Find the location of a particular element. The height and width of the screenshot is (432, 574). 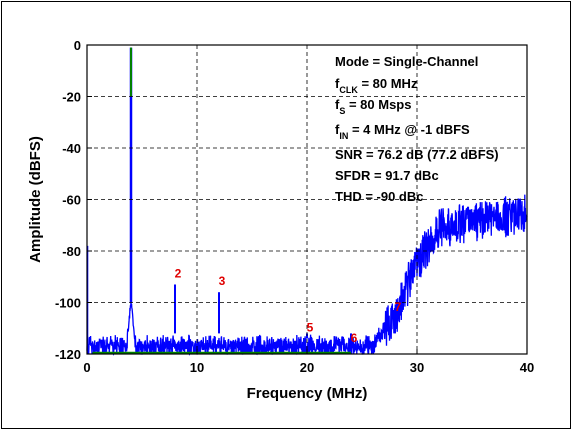

annotation-mode: Mode = Single-Channel is located at coordinates (406, 61).